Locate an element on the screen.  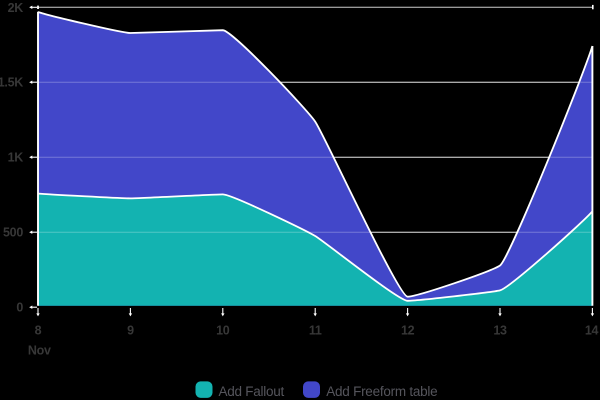
svg-text: 14 is located at coordinates (592, 330).